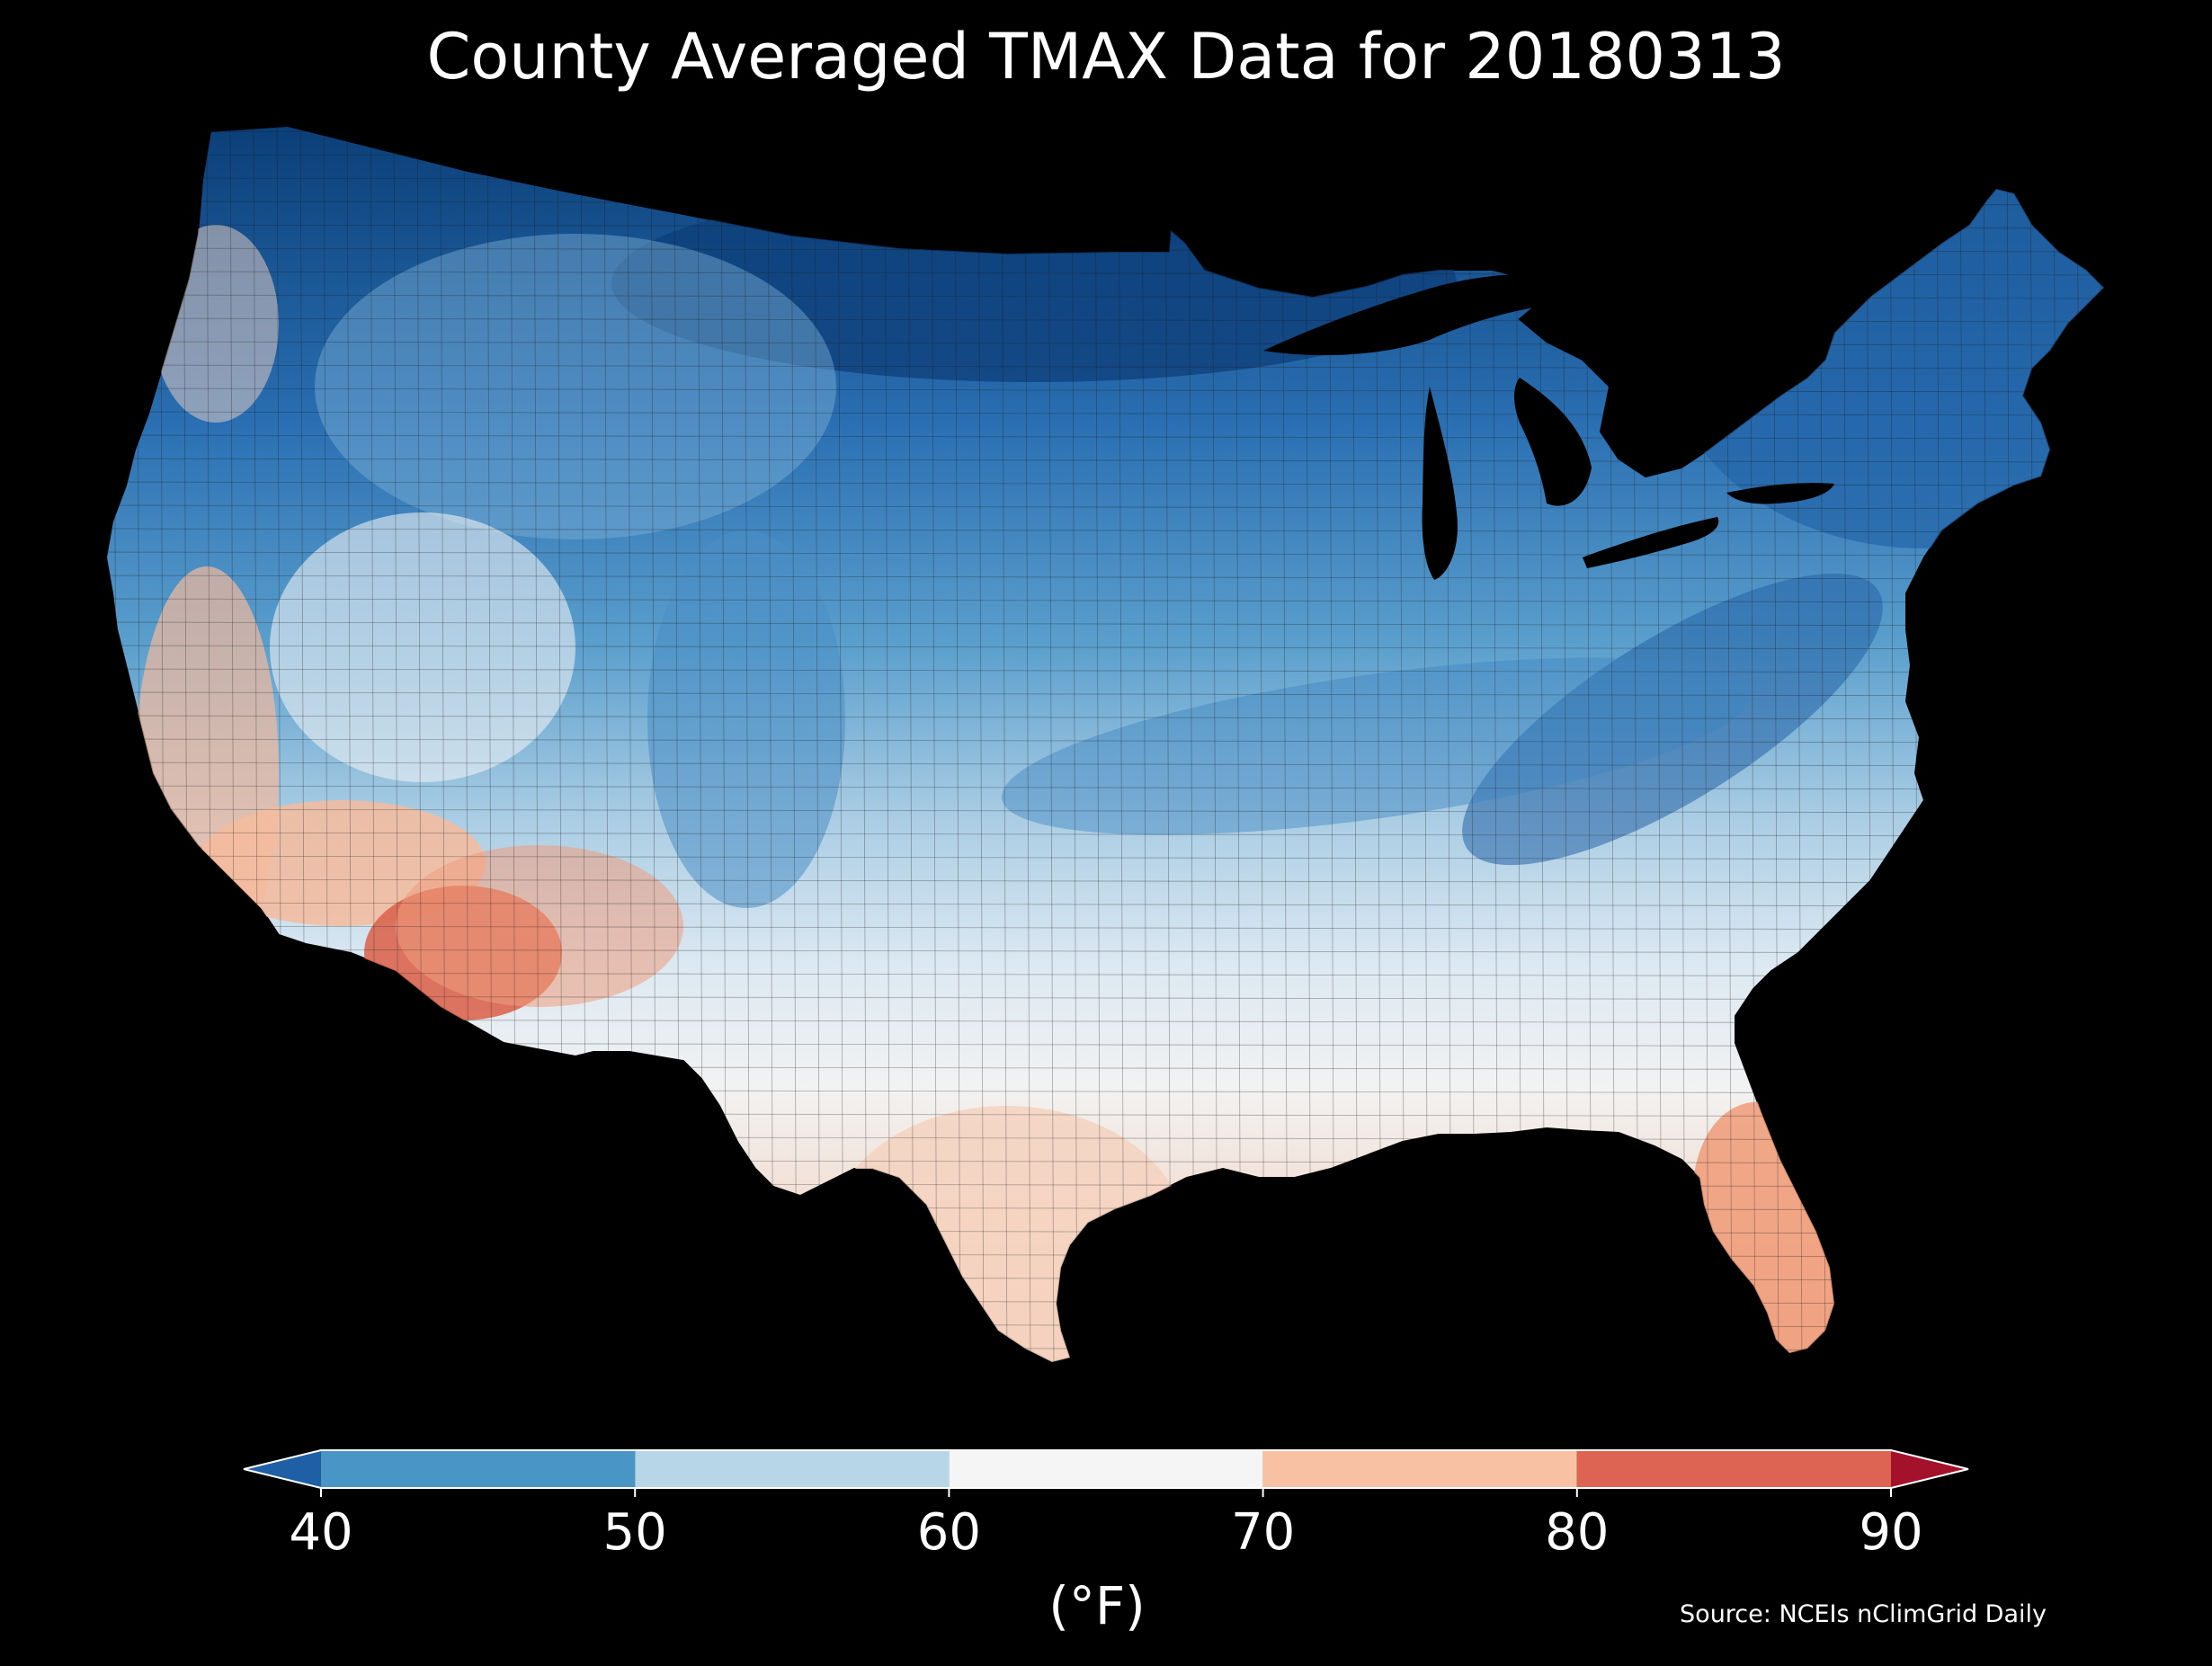  What do you see at coordinates (1376, 746) in the screenshot?
I see `cool-midwest-band` at bounding box center [1376, 746].